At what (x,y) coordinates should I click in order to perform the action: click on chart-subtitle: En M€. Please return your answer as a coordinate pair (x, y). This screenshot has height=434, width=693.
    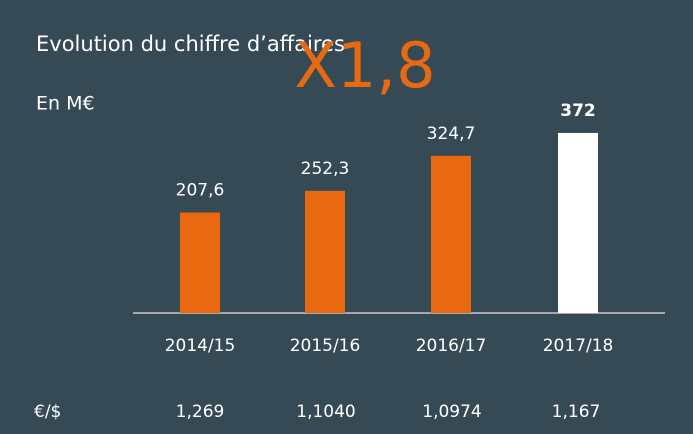
    Looking at the image, I should click on (65, 104).